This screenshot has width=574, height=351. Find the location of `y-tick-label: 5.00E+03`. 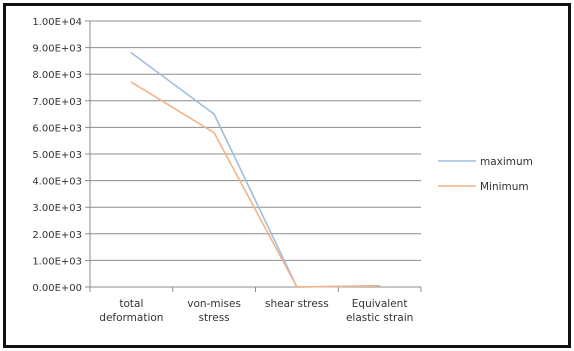

y-tick-label: 5.00E+03 is located at coordinates (57, 155).